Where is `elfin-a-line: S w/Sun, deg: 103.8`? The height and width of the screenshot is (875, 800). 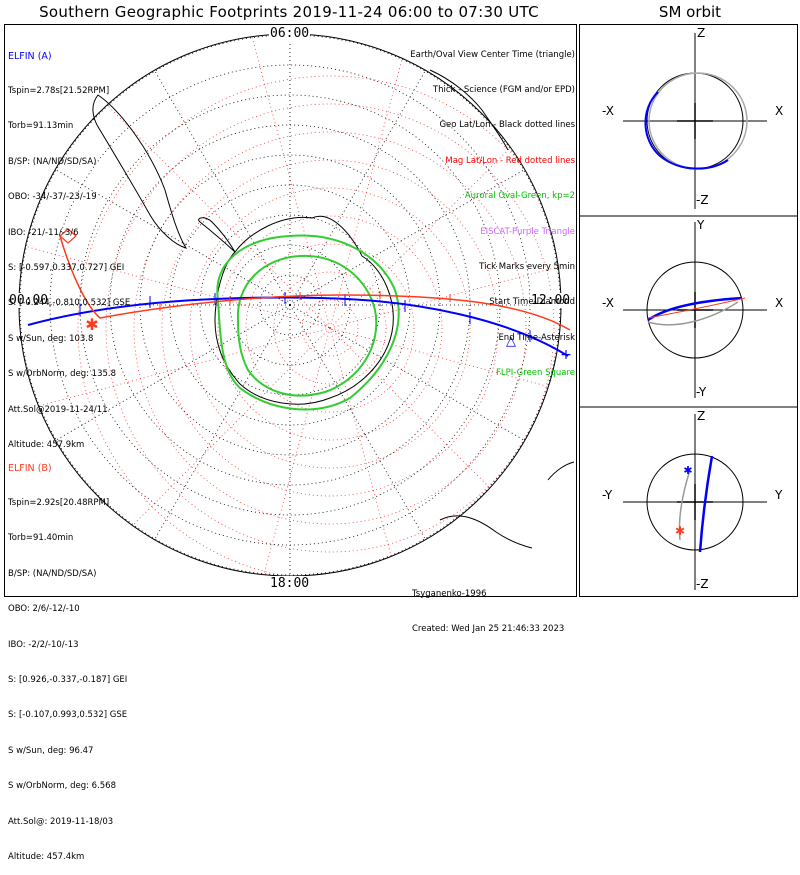 elfin-a-line: S w/Sun, deg: 103.8 is located at coordinates (51, 338).